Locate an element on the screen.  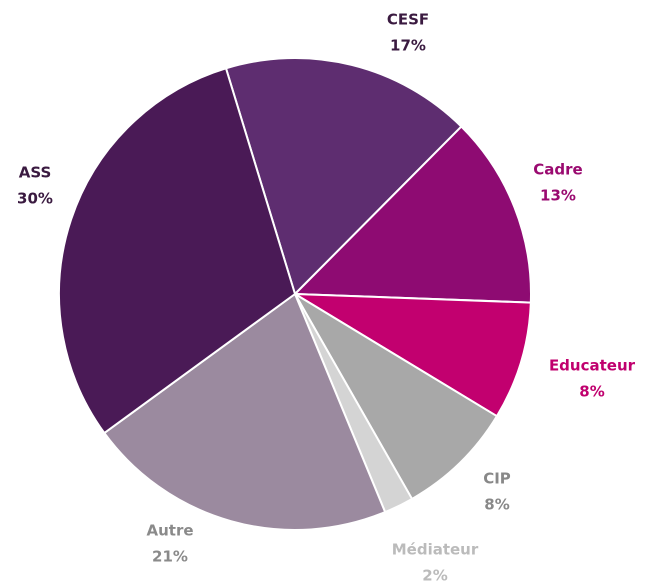
slice-label: CIP is located at coordinates (497, 479).